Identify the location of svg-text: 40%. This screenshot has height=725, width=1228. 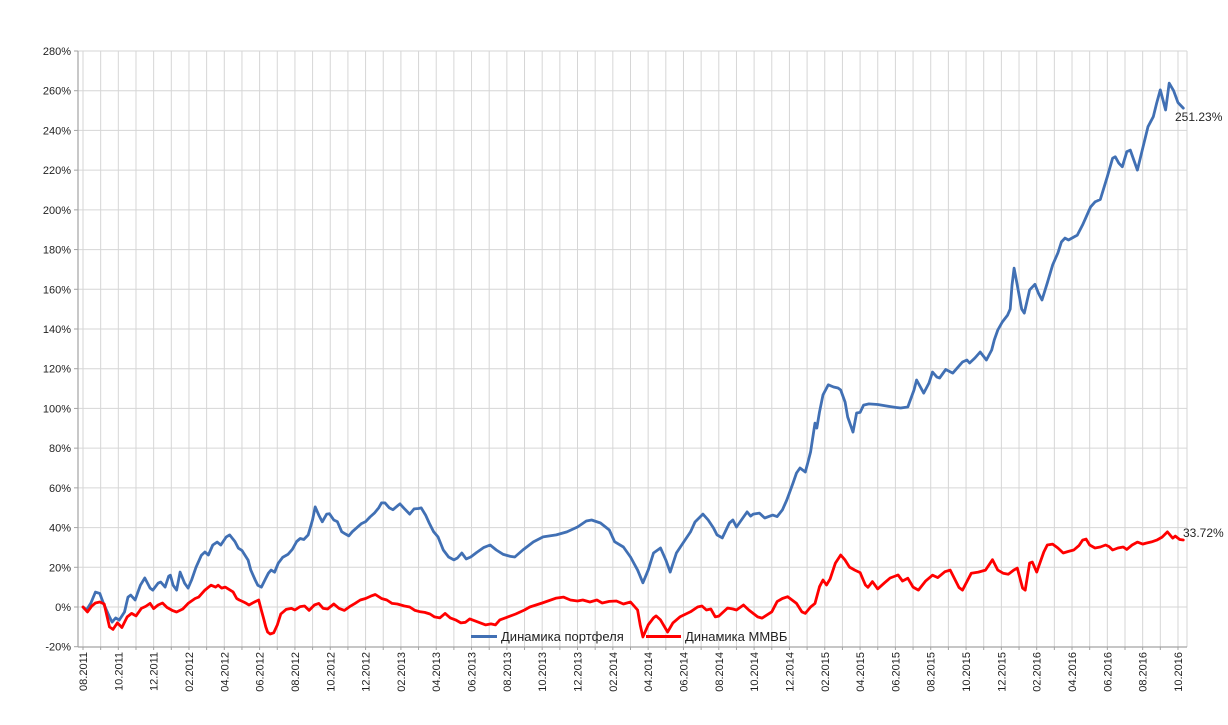
(60, 529).